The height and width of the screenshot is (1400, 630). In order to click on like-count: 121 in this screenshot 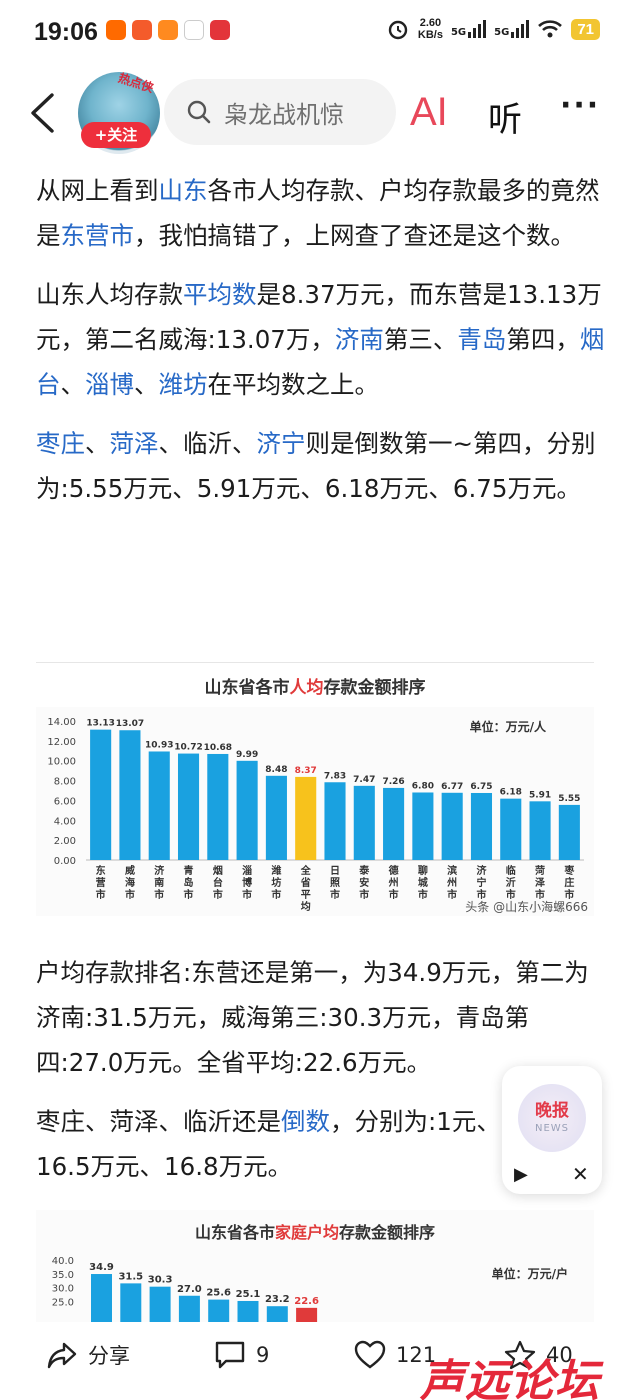, I will do `click(416, 1355)`.